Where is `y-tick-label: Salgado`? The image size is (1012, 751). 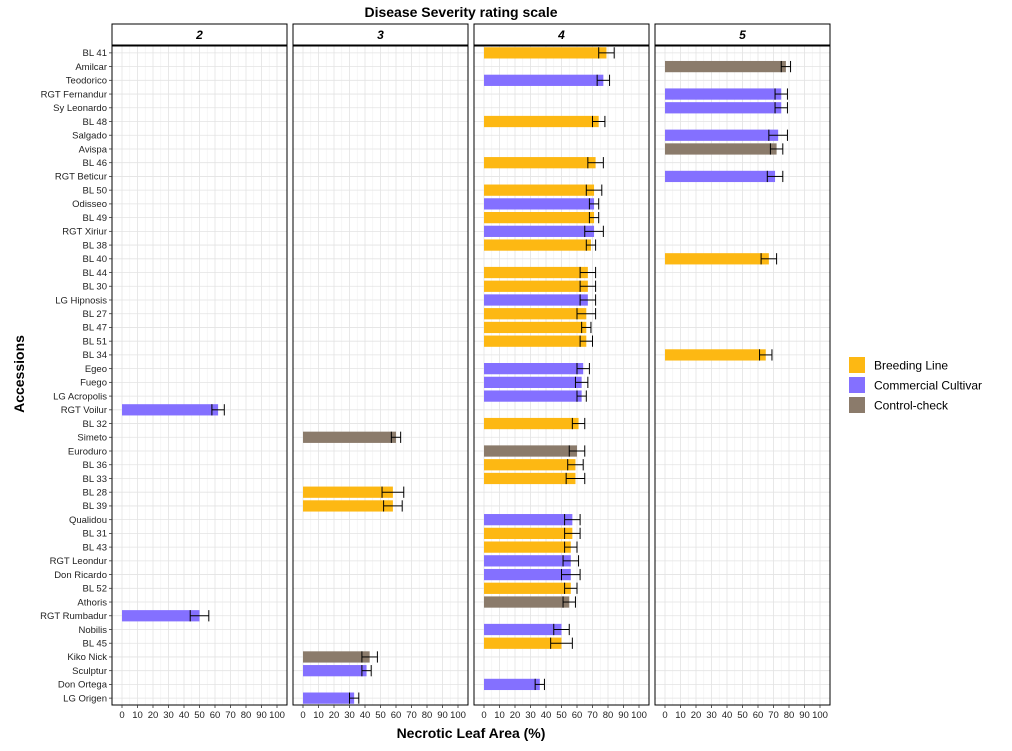 y-tick-label: Salgado is located at coordinates (89, 136).